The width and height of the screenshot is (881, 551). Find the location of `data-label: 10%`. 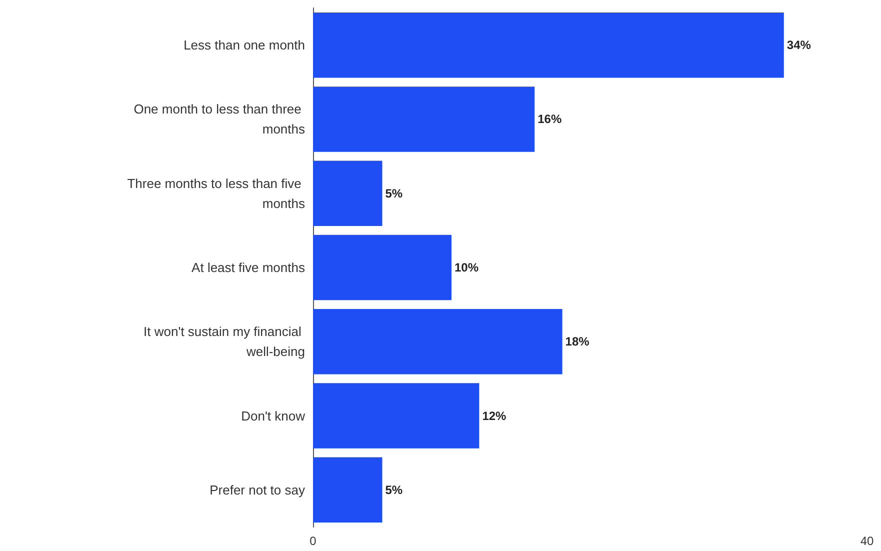

data-label: 10% is located at coordinates (466, 267).